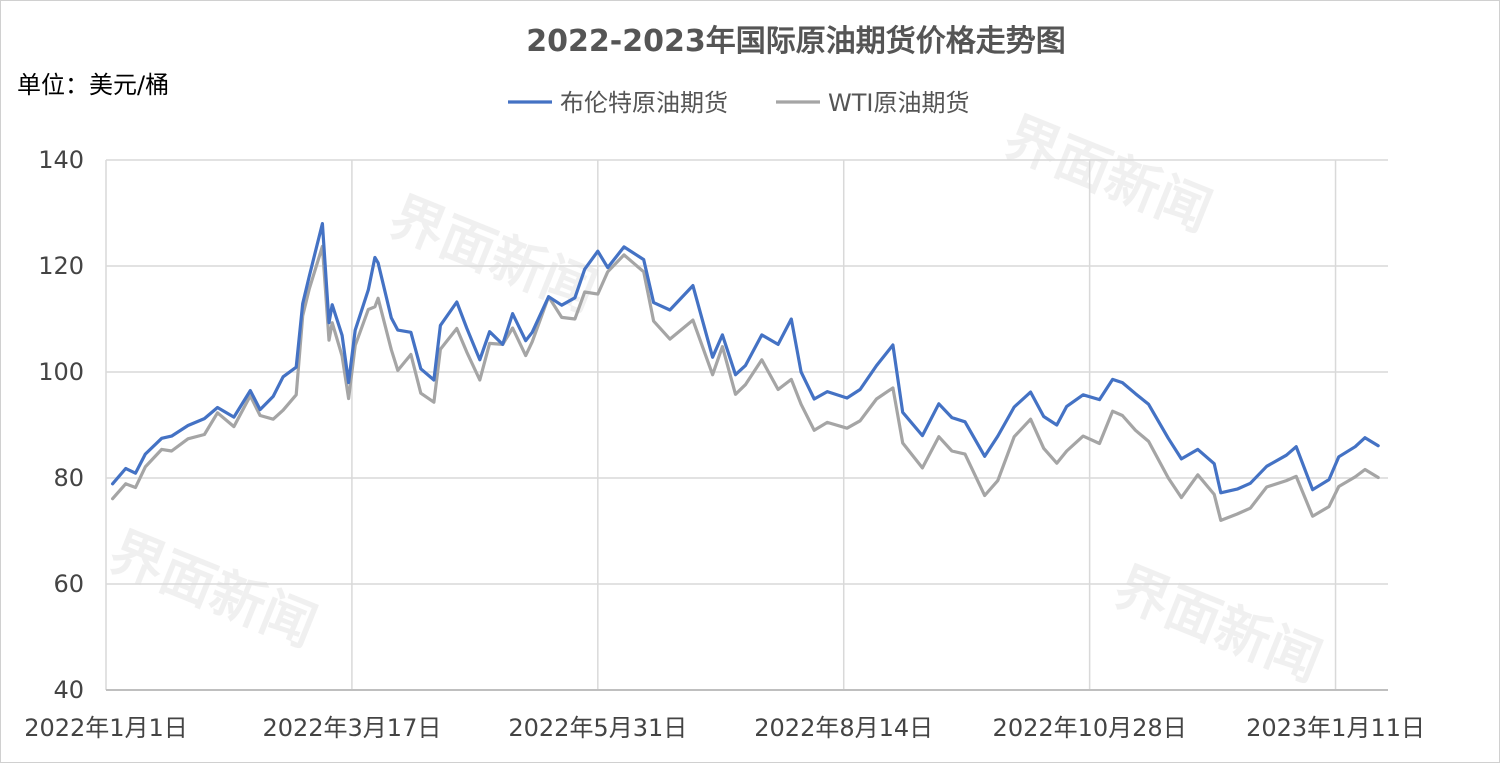  Describe the element at coordinates (597, 728) in the screenshot. I see `x-tick-label: 2022年5月31日` at that location.